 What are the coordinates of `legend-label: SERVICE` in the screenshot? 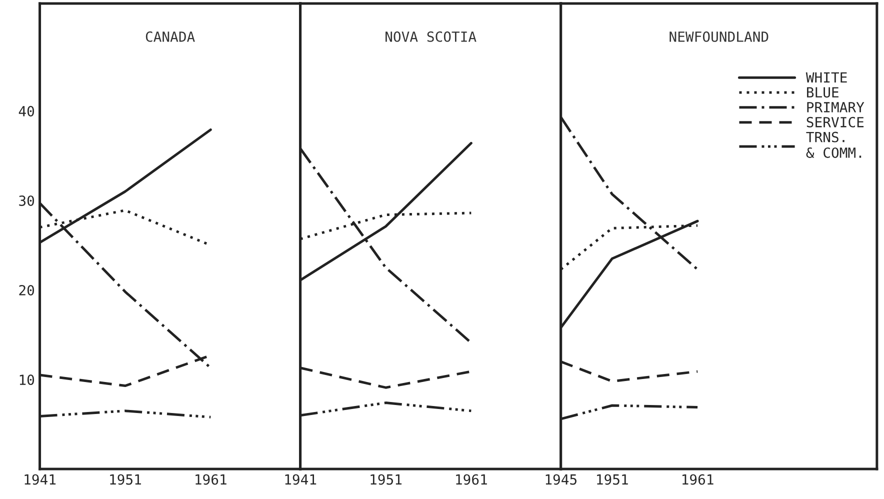 It's located at (835, 122).